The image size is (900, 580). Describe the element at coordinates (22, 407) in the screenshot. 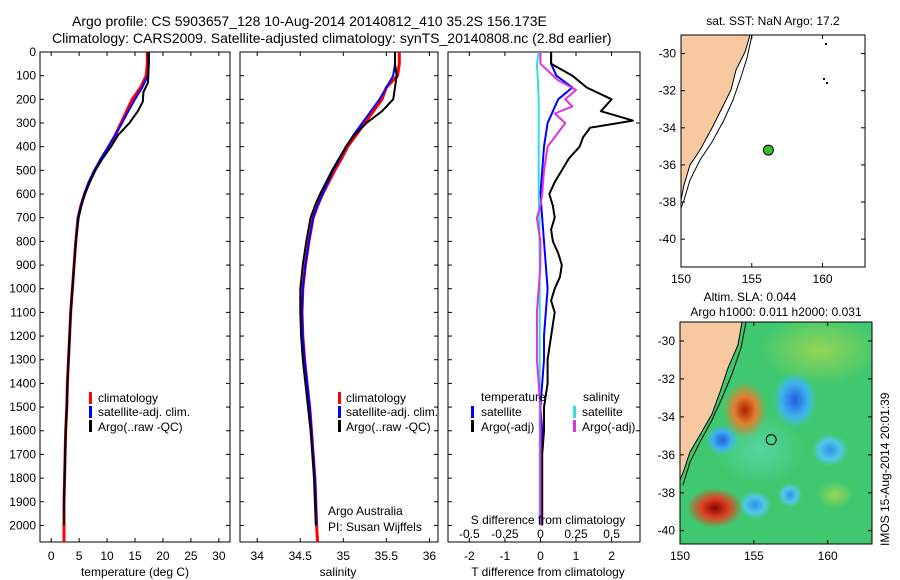

I see `depth-tick-label: 1500` at that location.